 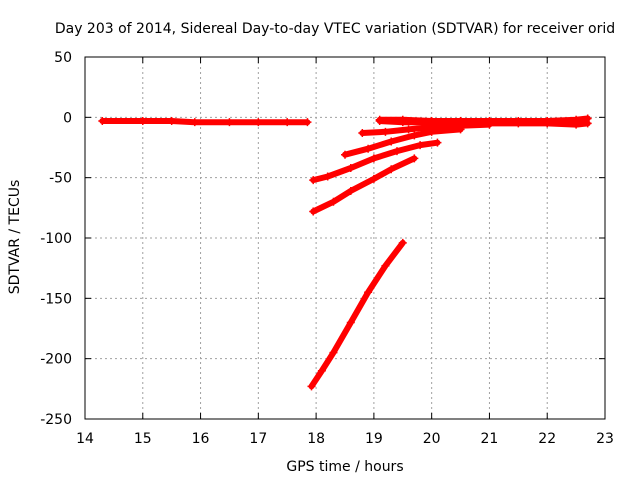 I want to click on y-tick-label: -100, so click(x=56, y=239).